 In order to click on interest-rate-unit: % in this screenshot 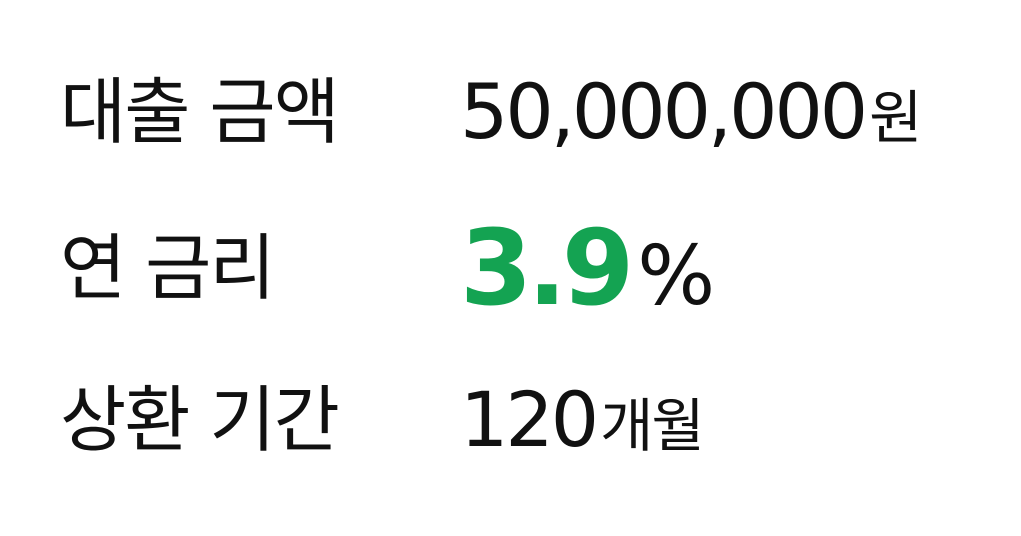, I will do `click(676, 276)`.